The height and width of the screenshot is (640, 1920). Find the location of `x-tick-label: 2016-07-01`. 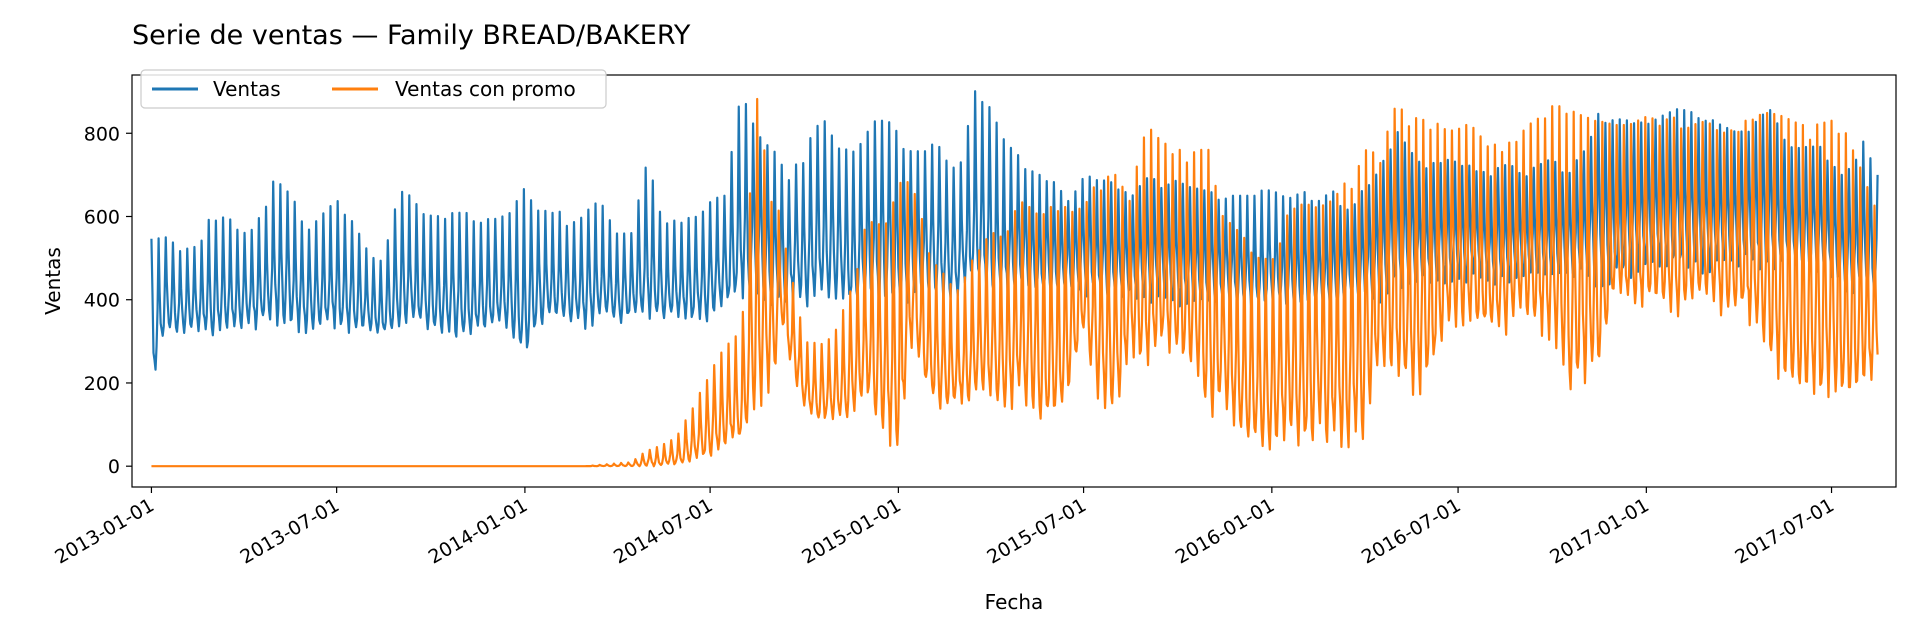

x-tick-label: 2016-07-01 is located at coordinates (1411, 531).